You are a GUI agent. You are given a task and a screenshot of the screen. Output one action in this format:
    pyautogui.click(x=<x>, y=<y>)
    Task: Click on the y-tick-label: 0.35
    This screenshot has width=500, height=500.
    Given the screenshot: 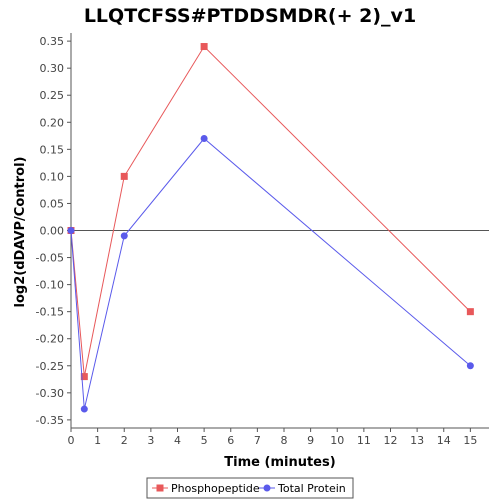 What is the action you would take?
    pyautogui.click(x=52, y=41)
    